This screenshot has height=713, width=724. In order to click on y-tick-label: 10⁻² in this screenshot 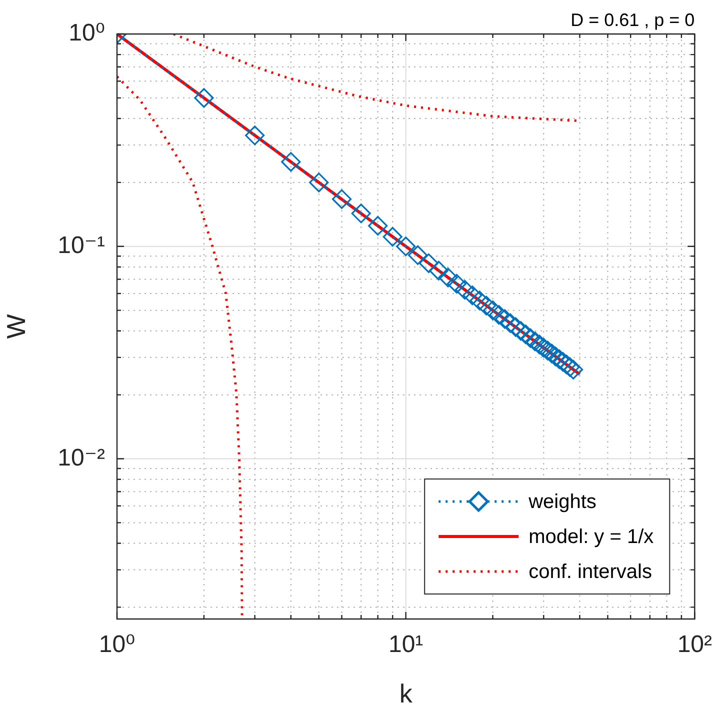, I will do `click(82, 458)`.